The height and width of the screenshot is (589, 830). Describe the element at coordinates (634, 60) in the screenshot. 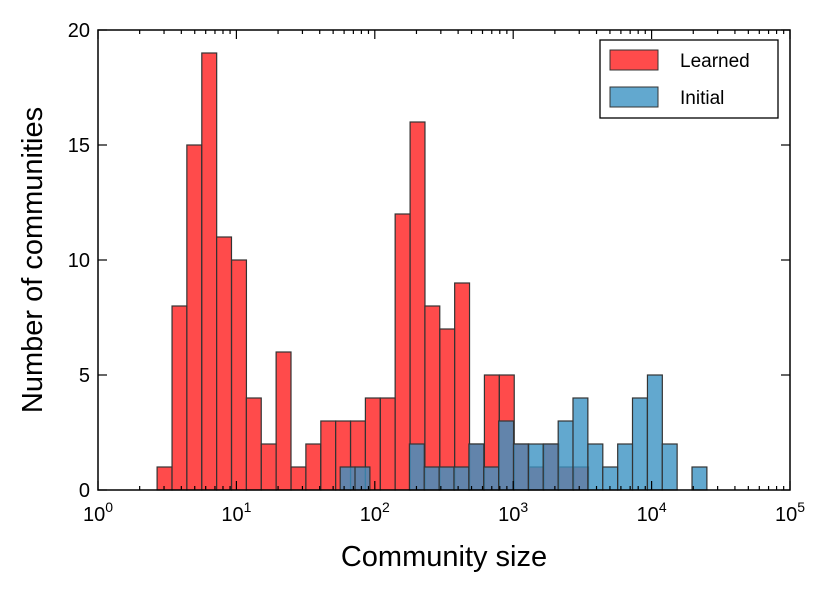

I see `legend-swatch-learned` at that location.